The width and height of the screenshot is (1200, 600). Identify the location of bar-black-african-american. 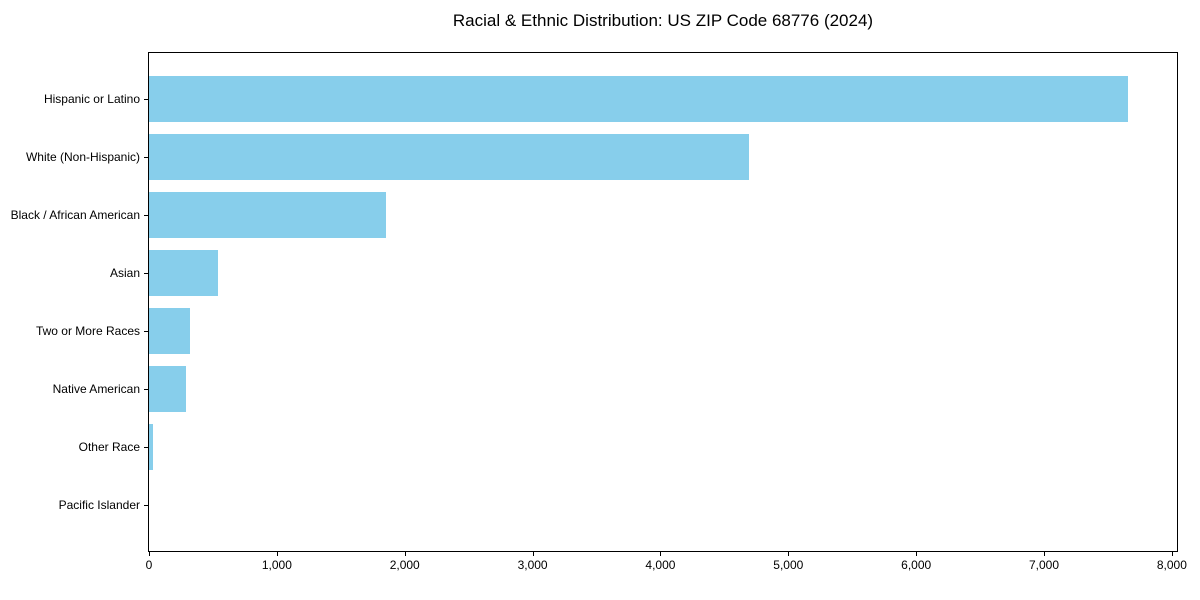
(267, 215).